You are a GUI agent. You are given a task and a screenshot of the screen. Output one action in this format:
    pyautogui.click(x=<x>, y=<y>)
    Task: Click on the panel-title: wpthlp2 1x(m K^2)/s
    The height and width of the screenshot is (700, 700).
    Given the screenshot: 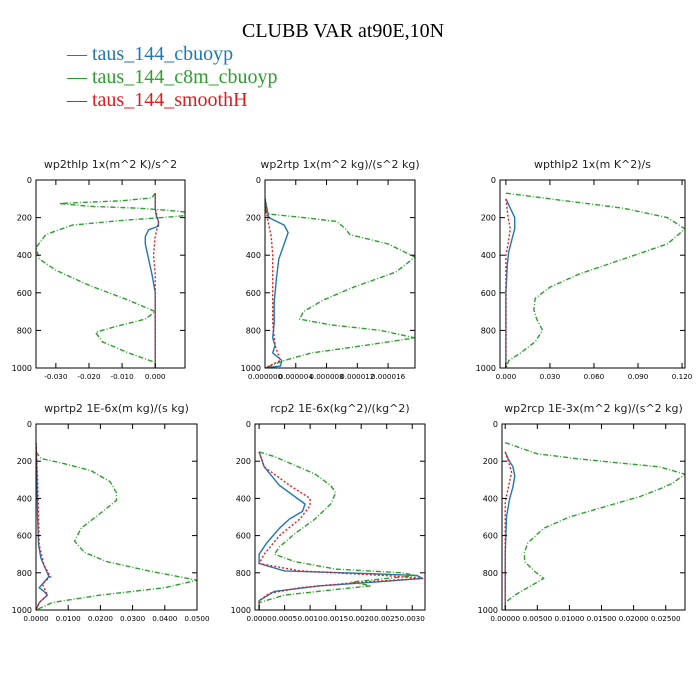 What is the action you would take?
    pyautogui.click(x=592, y=164)
    